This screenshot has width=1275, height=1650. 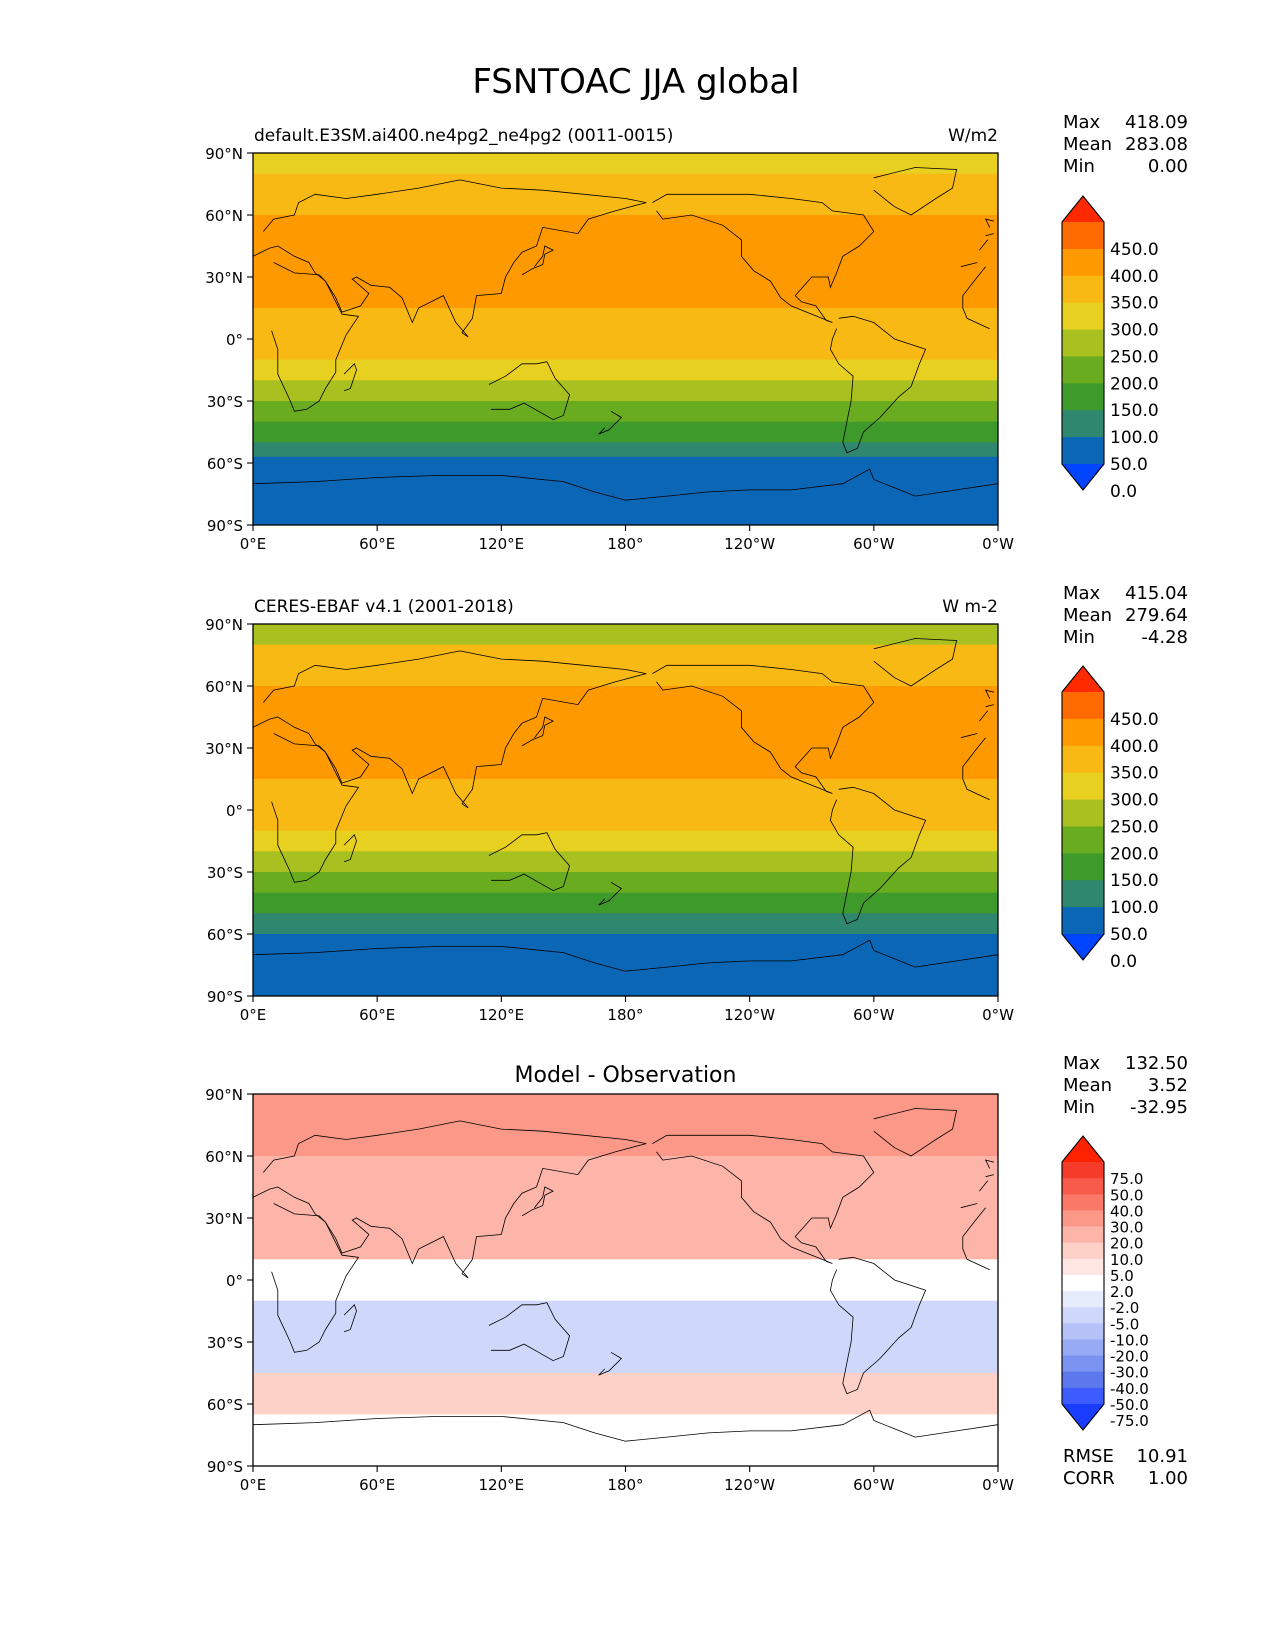 I want to click on colorbar-label: -20.0, so click(x=1129, y=1357).